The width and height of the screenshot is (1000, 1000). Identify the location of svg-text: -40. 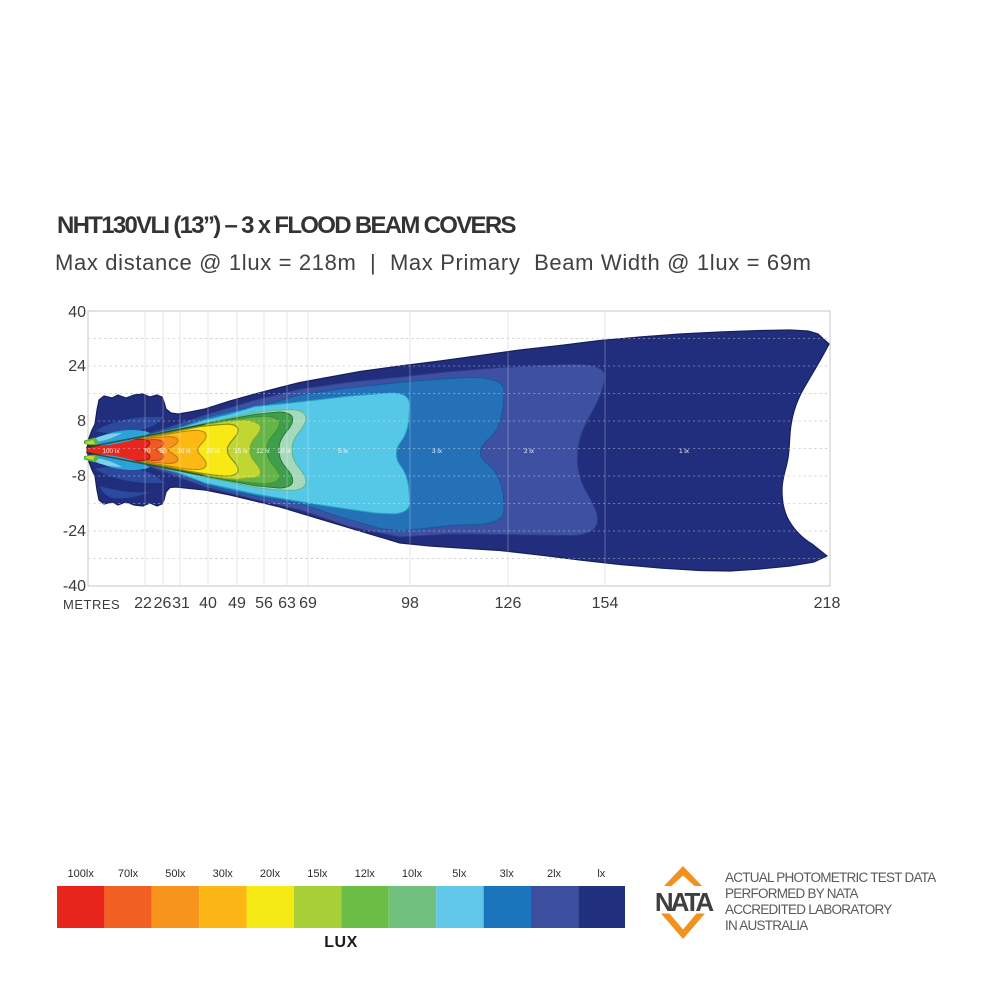
(74, 586).